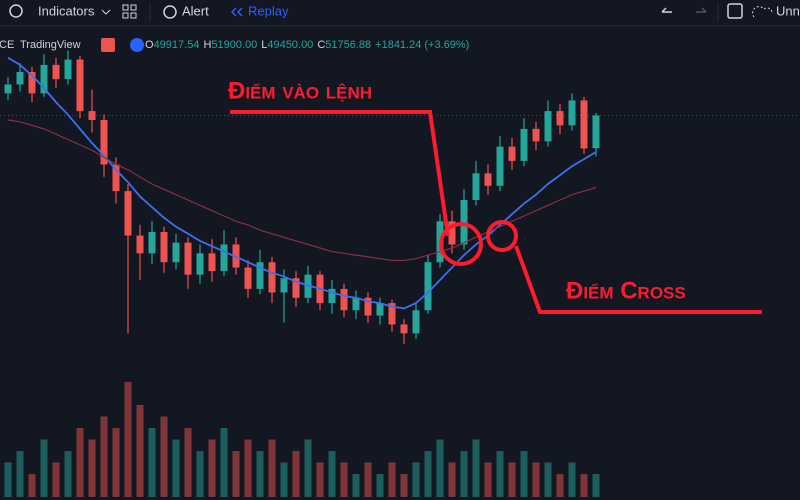 The image size is (800, 500). What do you see at coordinates (195, 10) in the screenshot?
I see `alert-button: Alert` at bounding box center [195, 10].